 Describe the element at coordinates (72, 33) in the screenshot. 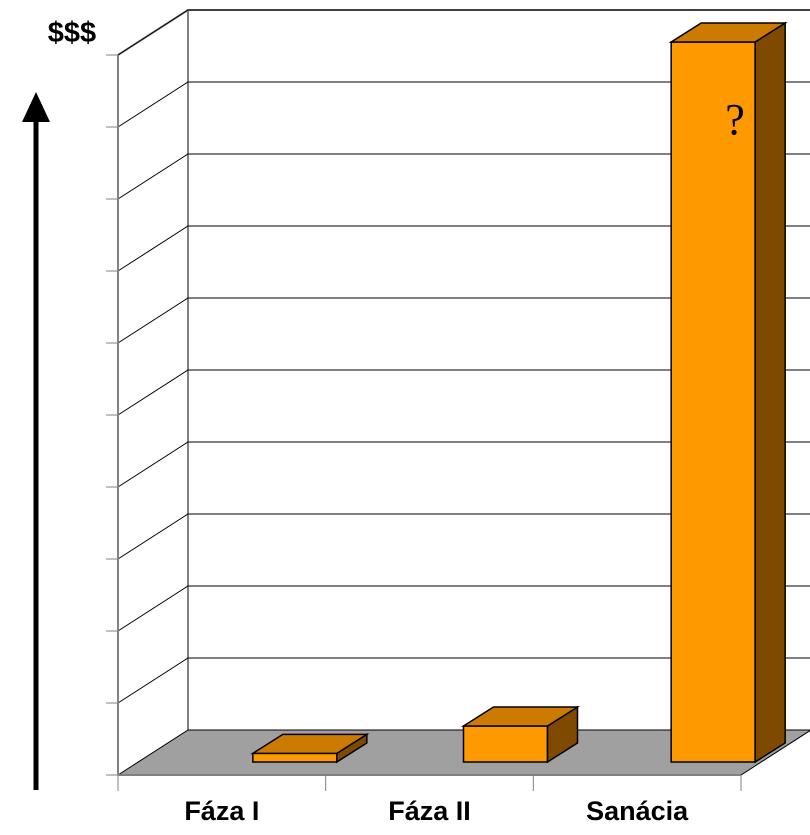

I see `y-axis-label: $$$` at that location.